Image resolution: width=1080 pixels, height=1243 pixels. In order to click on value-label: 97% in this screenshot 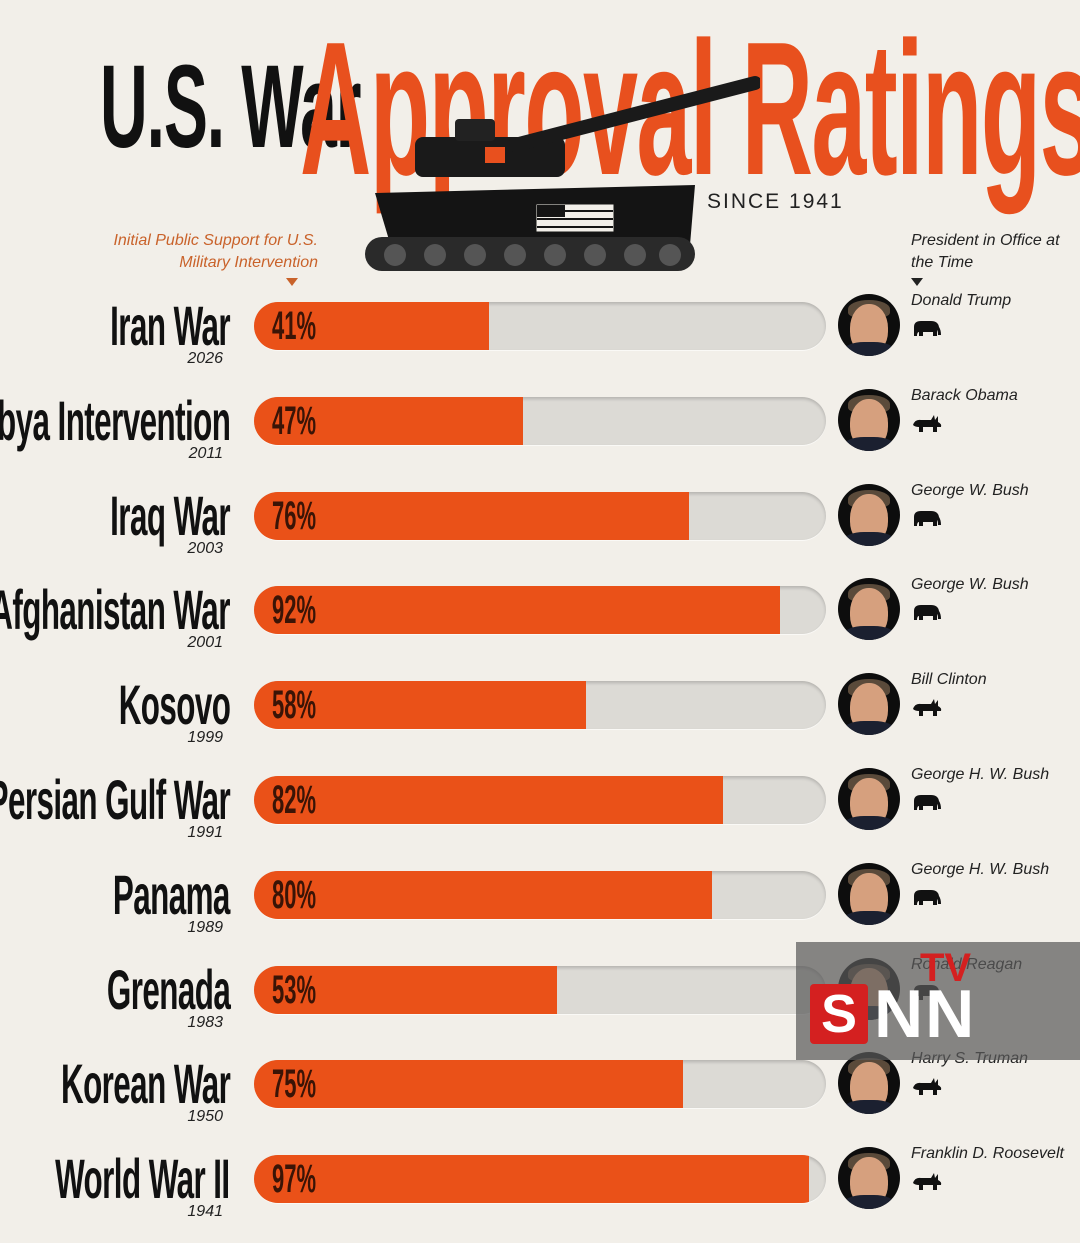, I will do `click(294, 1179)`.